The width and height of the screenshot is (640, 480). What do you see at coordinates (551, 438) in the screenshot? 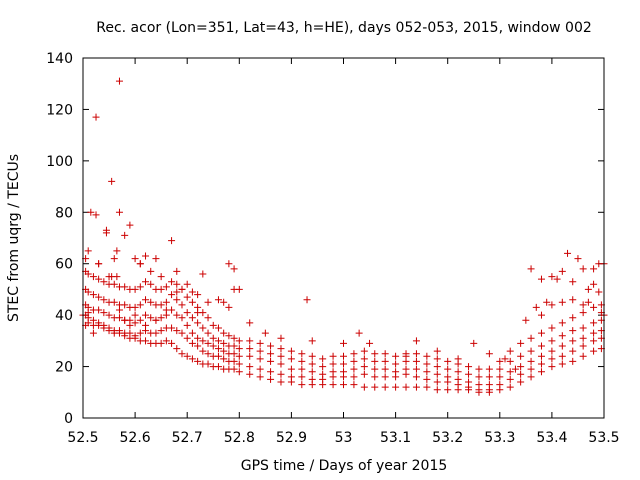
I see `x-tick-label: 53.4` at bounding box center [551, 438].